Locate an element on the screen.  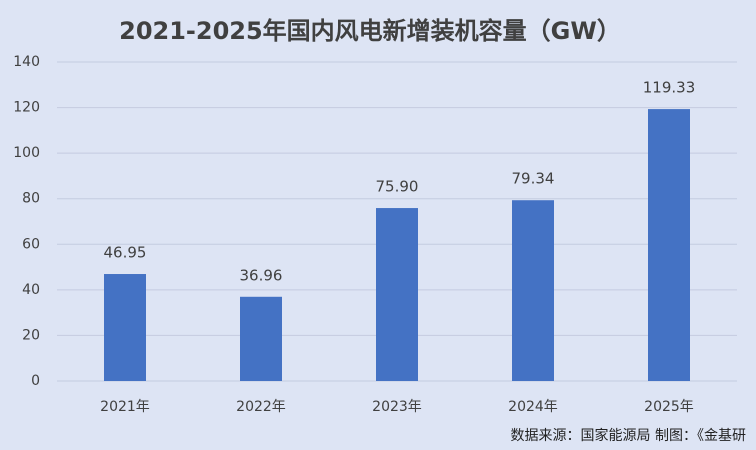
y-tick-label: 120 is located at coordinates (26, 108).